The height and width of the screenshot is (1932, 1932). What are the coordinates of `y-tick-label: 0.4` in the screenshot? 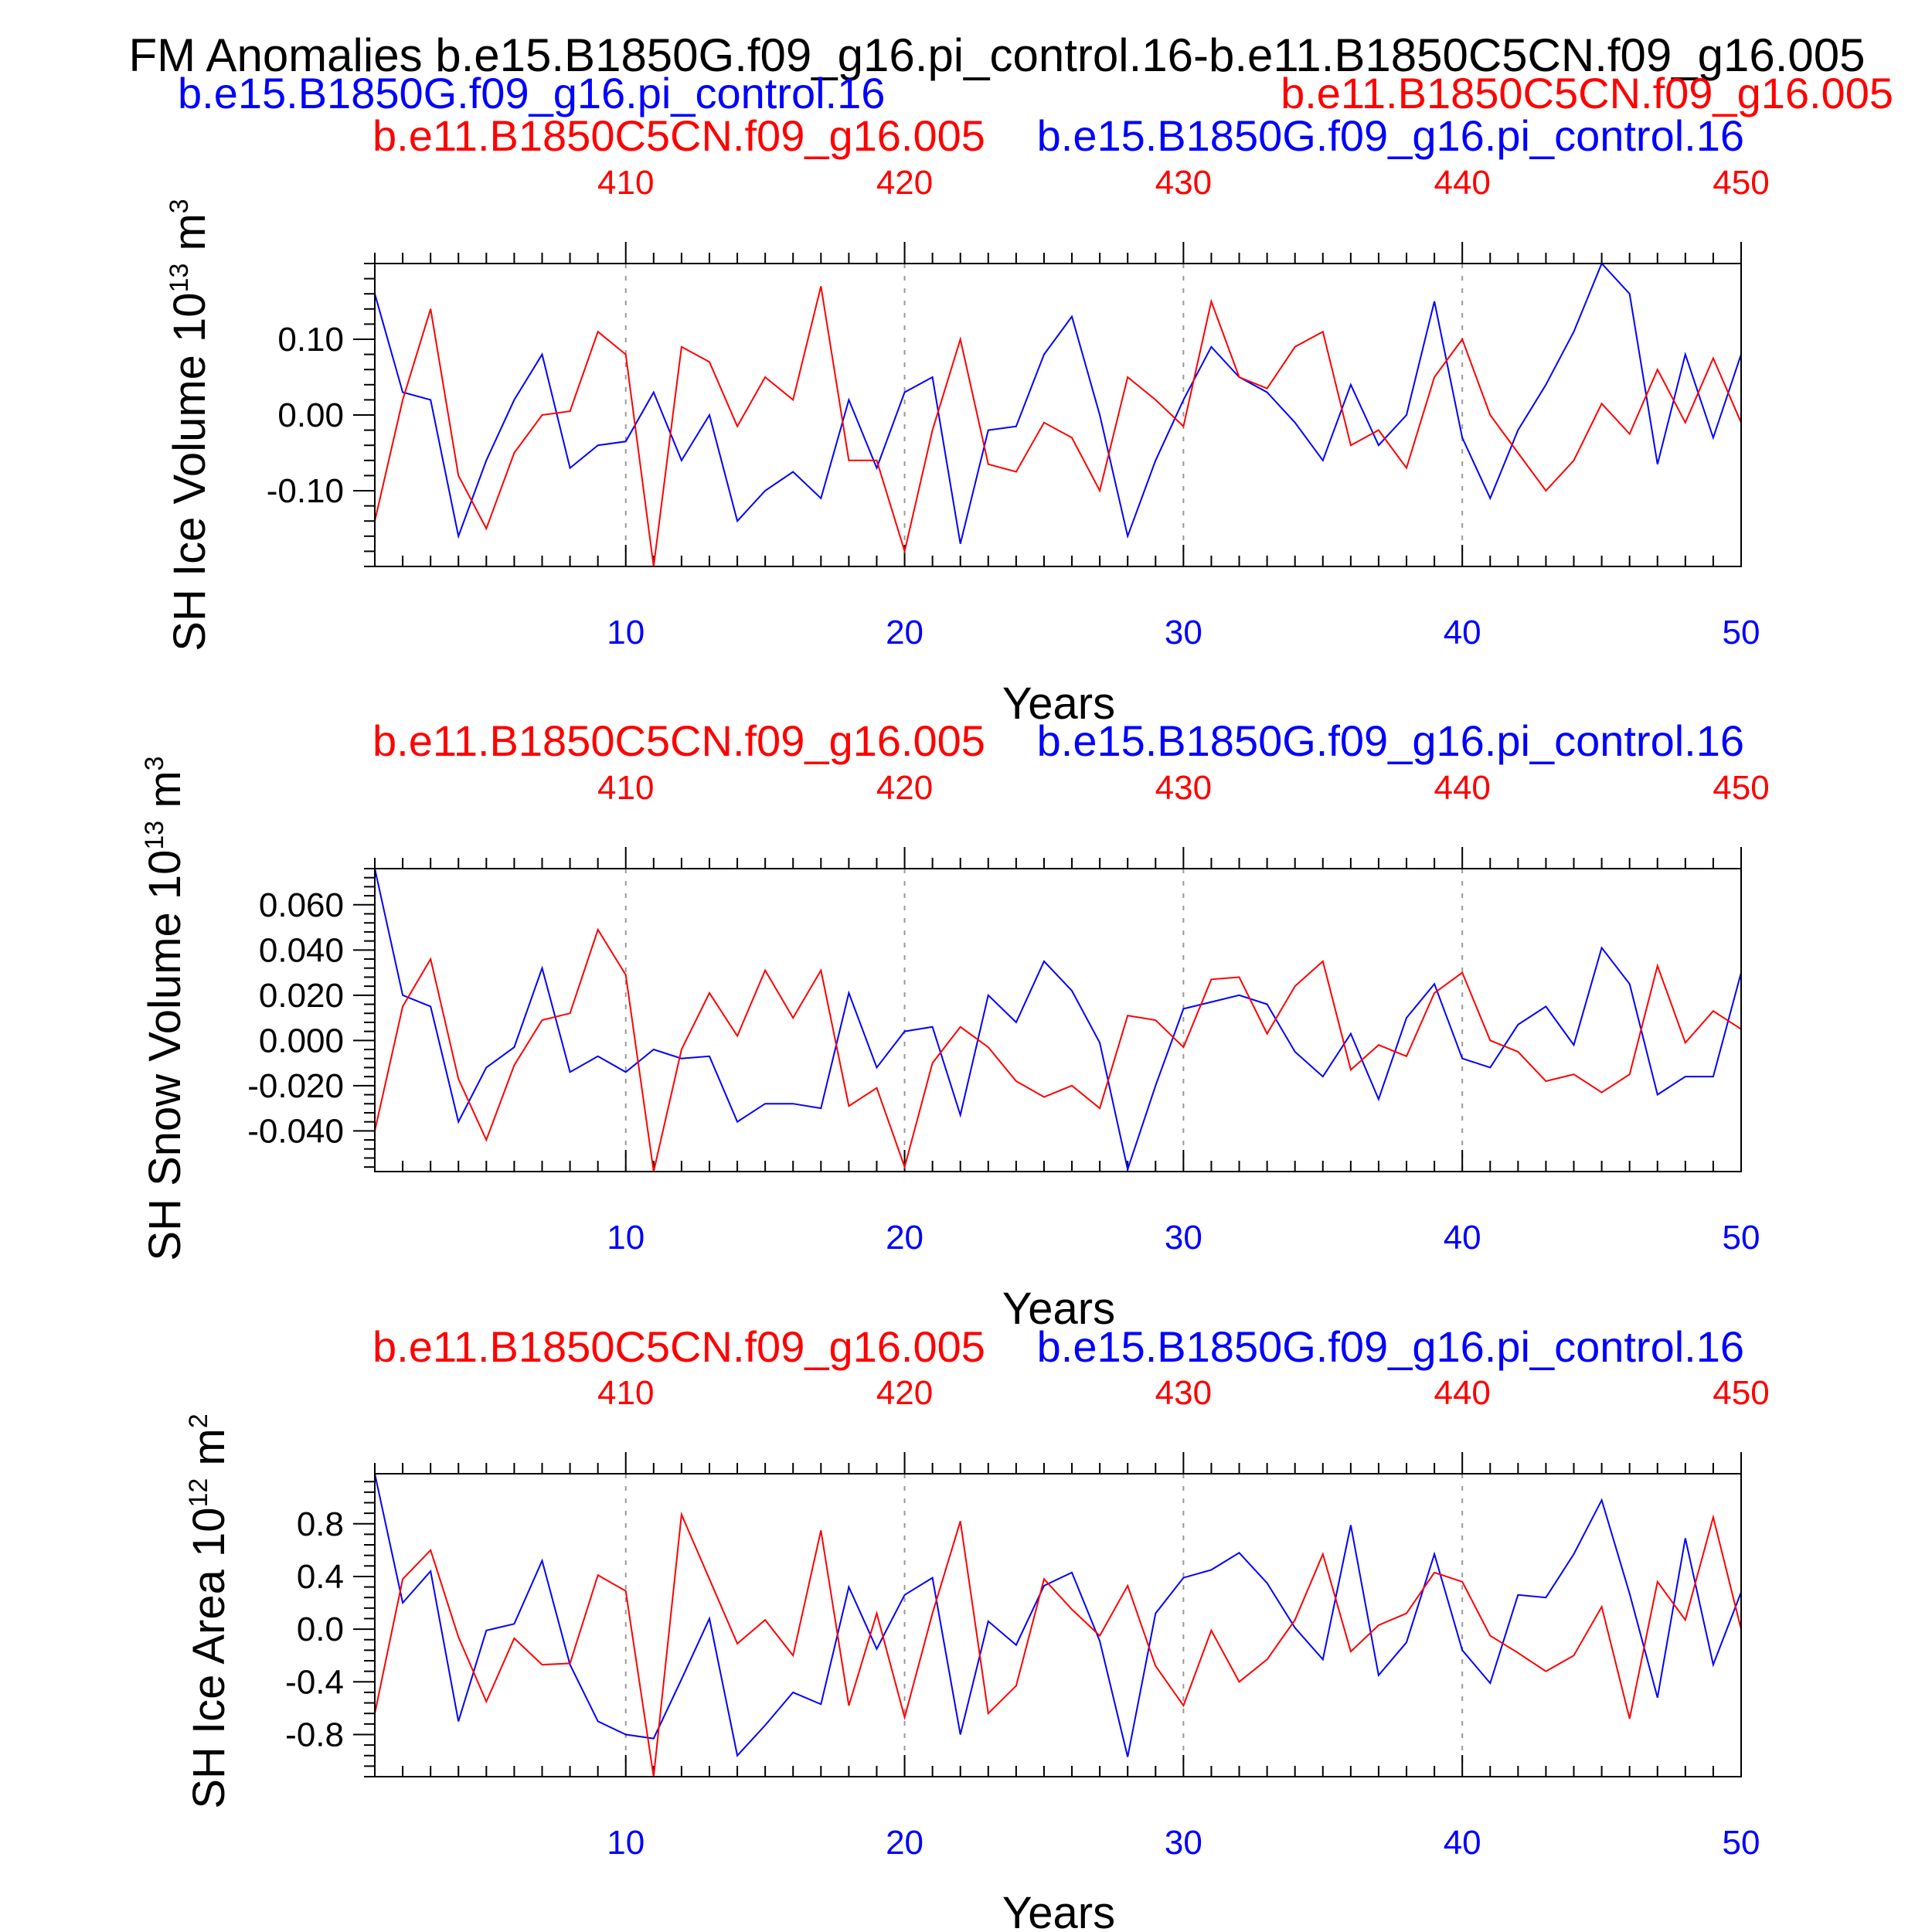 It's located at (321, 1577).